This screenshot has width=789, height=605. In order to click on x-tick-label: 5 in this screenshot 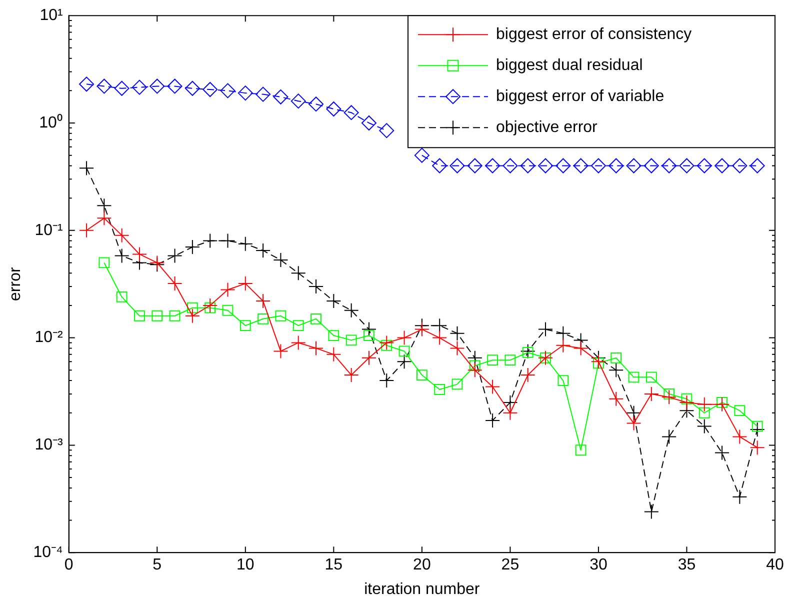, I will do `click(157, 565)`.